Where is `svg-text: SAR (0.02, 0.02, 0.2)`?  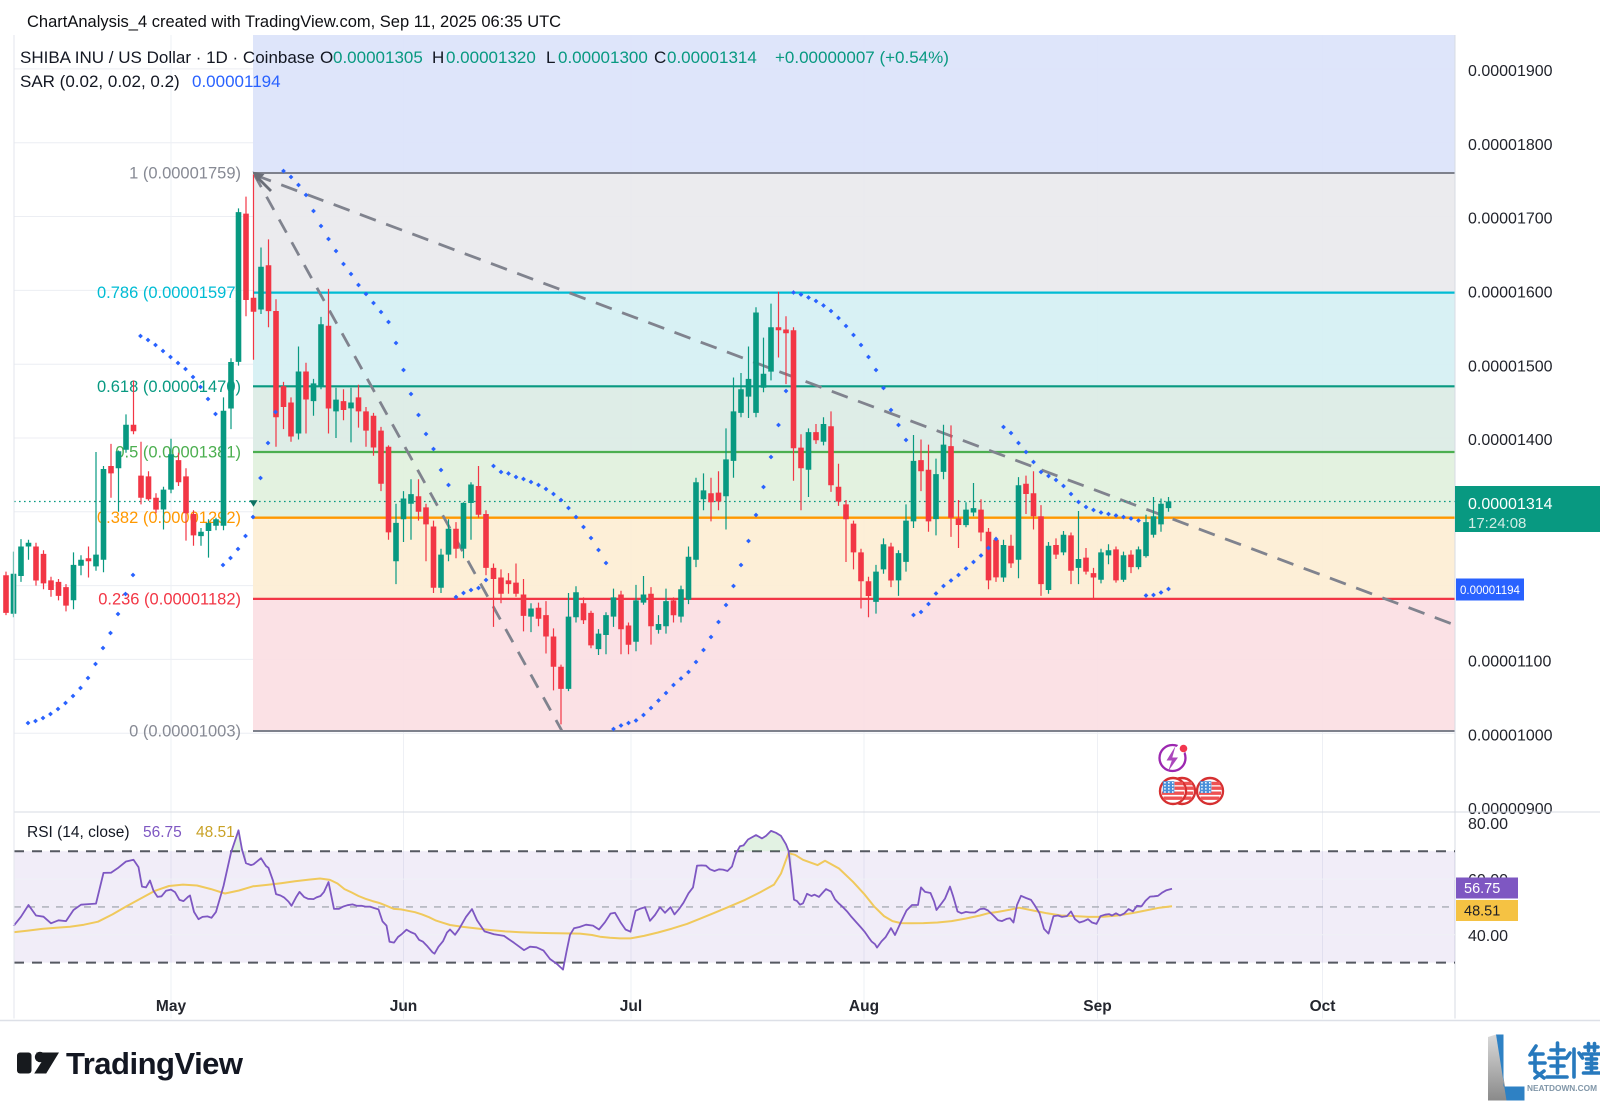
svg-text: SAR (0.02, 0.02, 0.2) is located at coordinates (100, 81).